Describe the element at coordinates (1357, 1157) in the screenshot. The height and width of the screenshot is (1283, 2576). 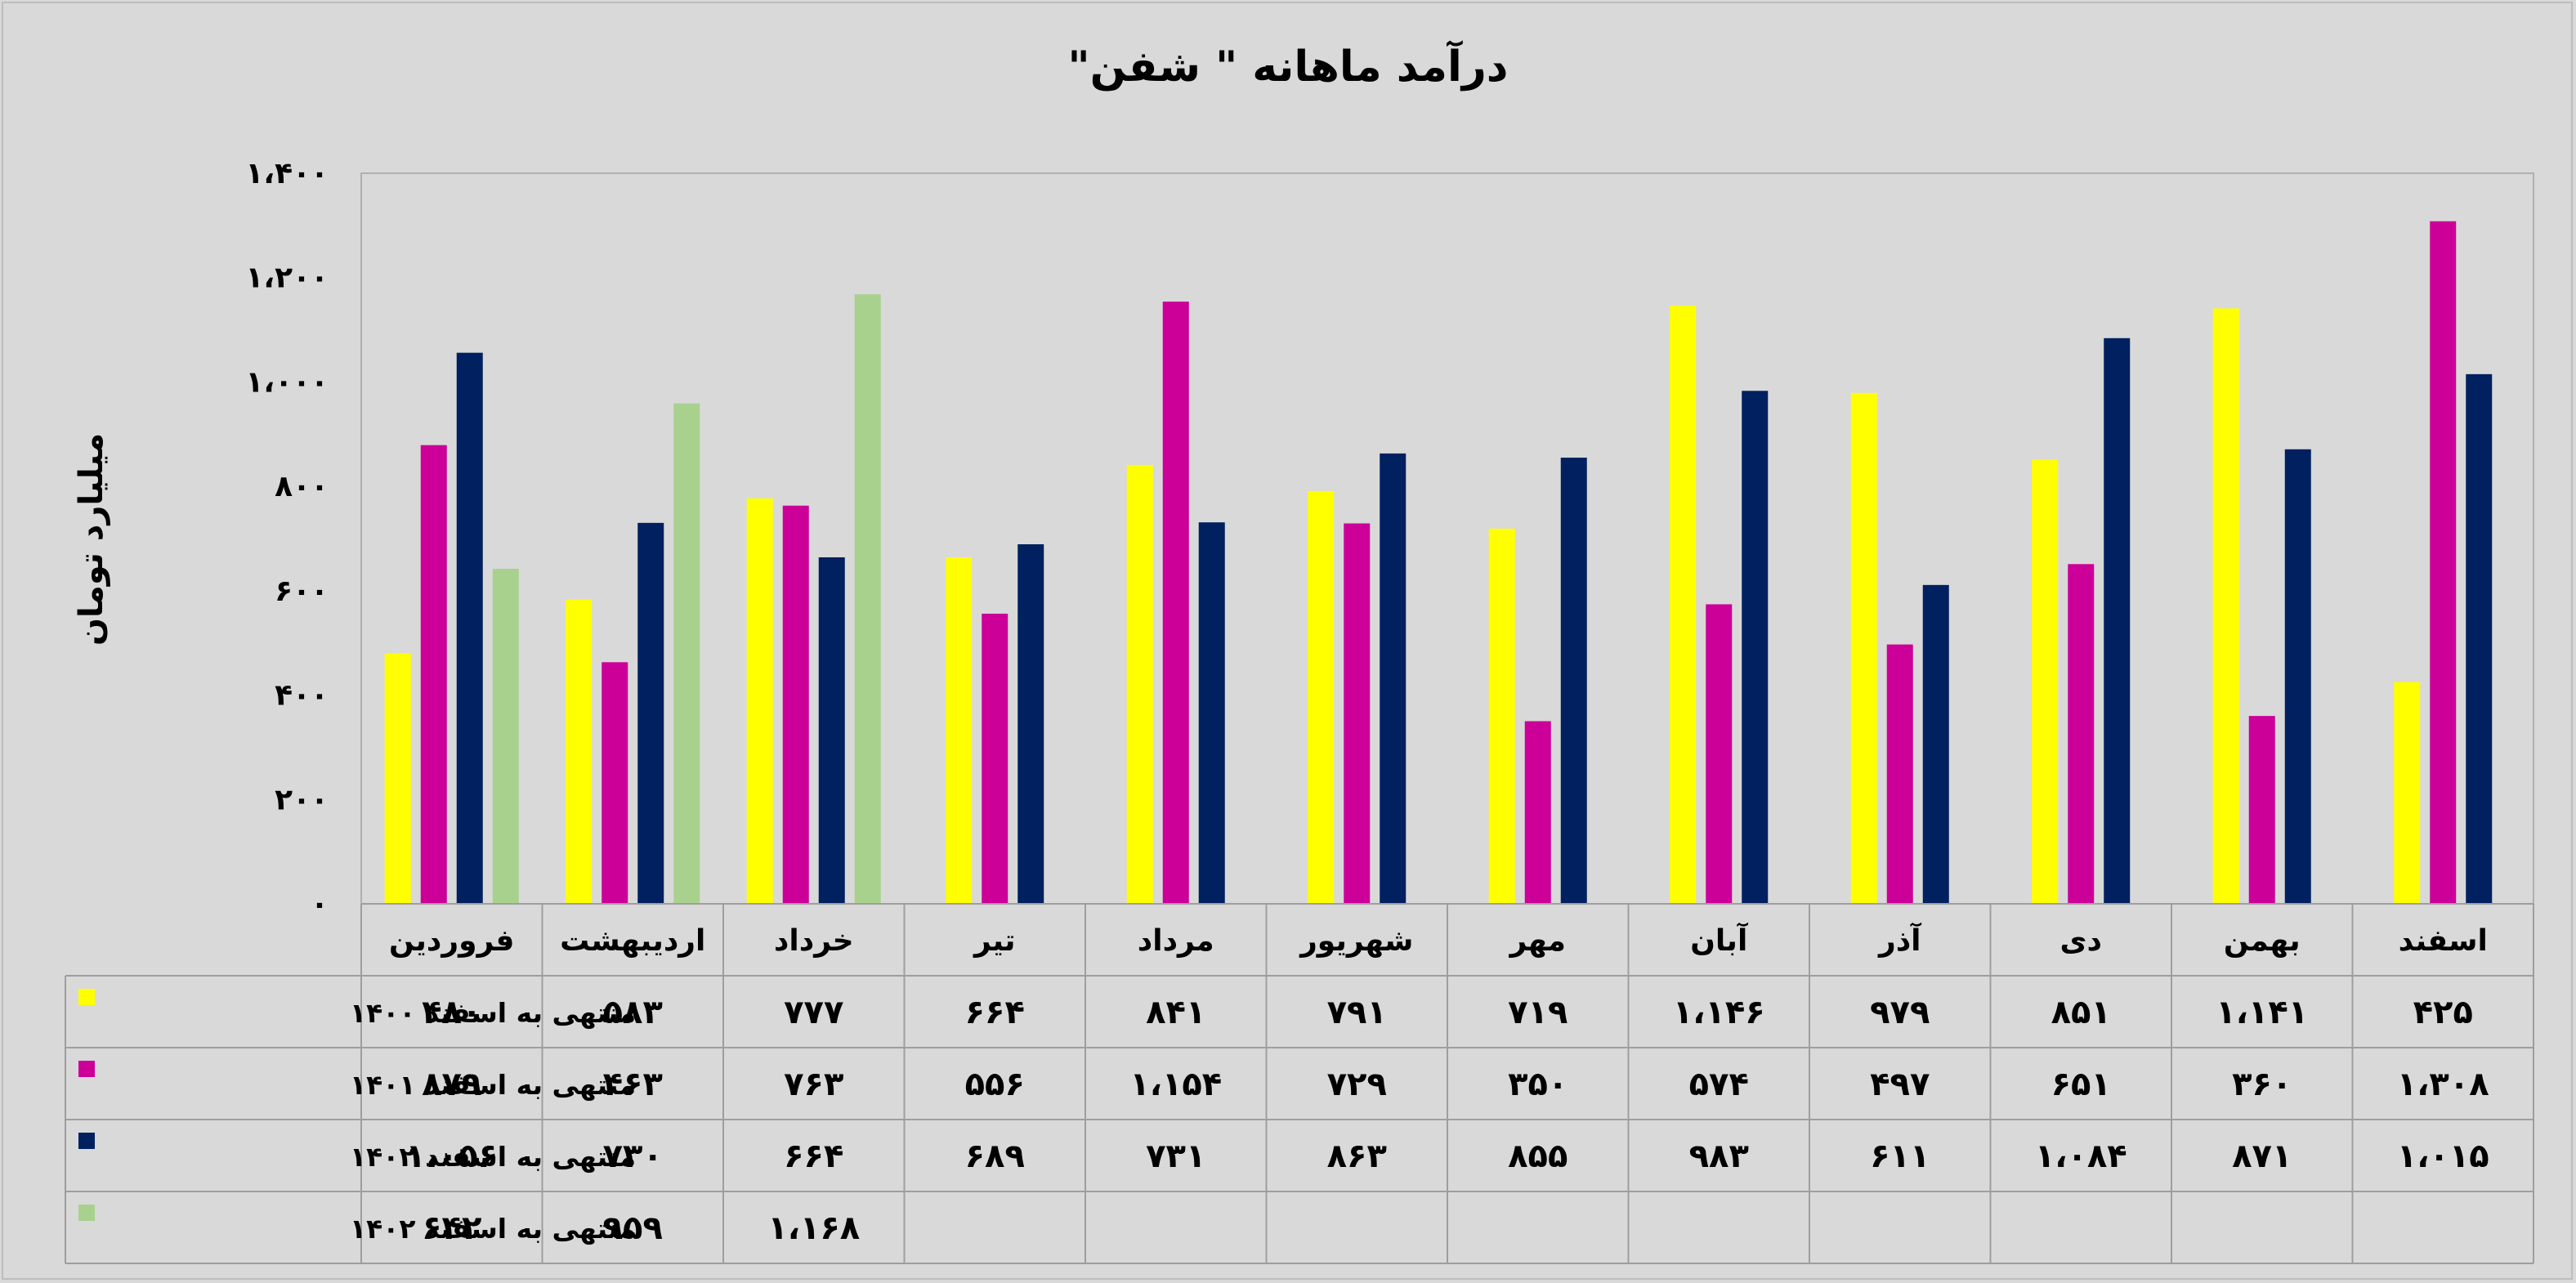
I see `data-label: ۸۶۳` at that location.